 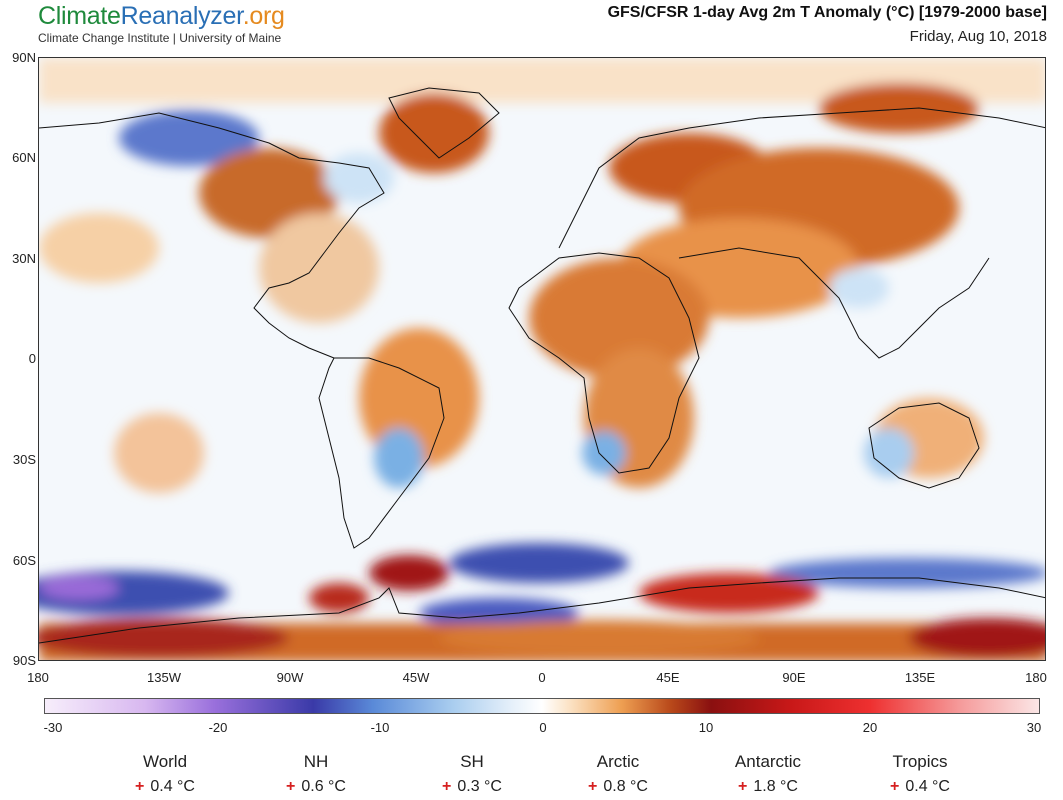 I want to click on lat-label-30n: 30N, so click(x=24, y=258).